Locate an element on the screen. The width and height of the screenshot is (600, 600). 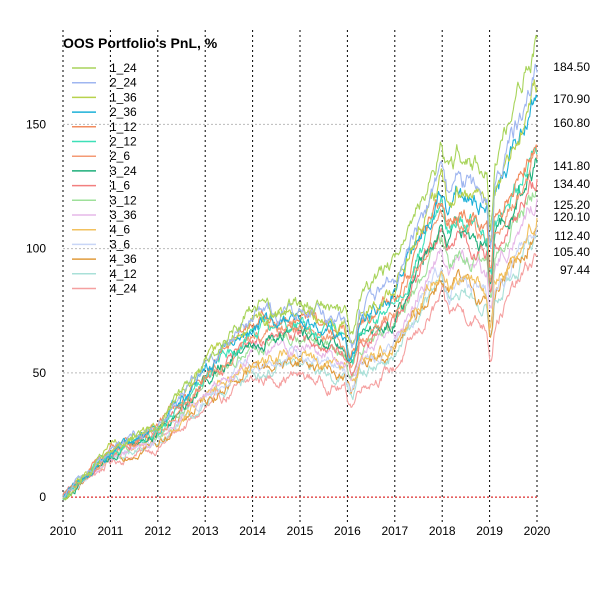
legend-label-3_36: 3_36 is located at coordinates (123, 215).